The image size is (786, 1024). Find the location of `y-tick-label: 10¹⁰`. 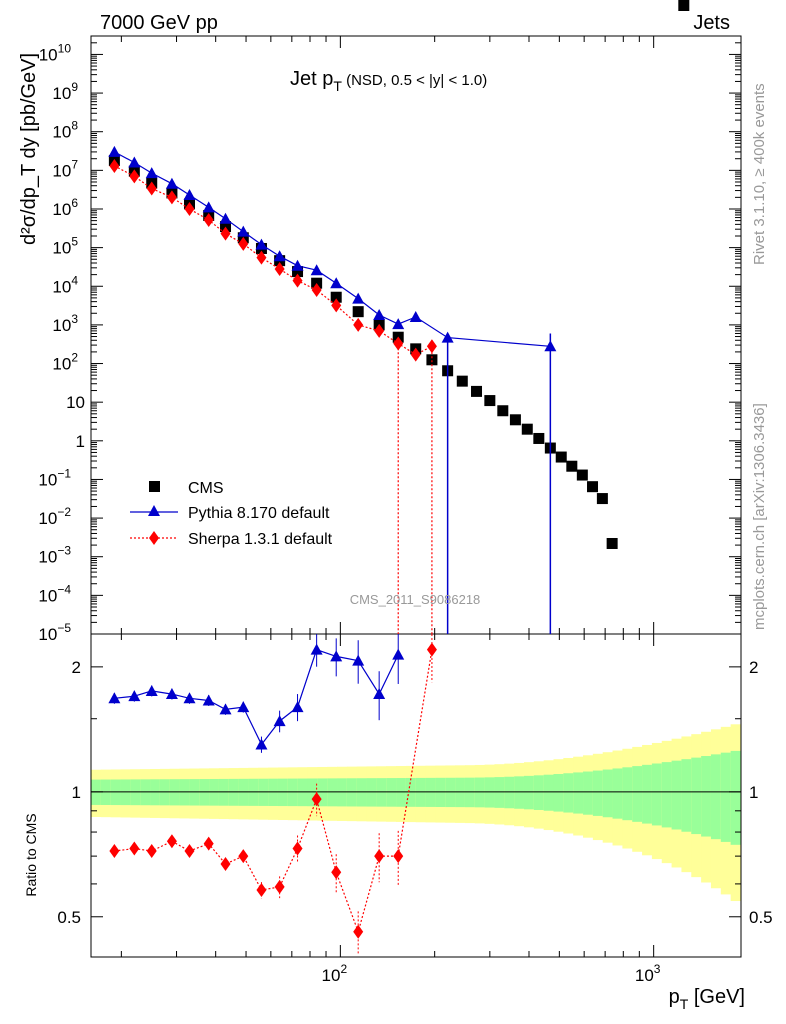

y-tick-label: 10¹⁰ is located at coordinates (55, 52).